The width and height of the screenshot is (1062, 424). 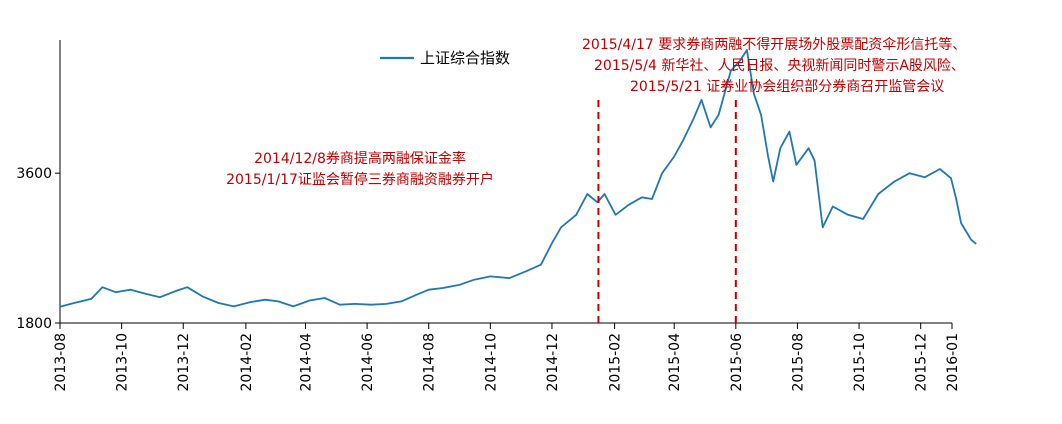 What do you see at coordinates (184, 362) in the screenshot?
I see `x-tick-label: 2013-12` at bounding box center [184, 362].